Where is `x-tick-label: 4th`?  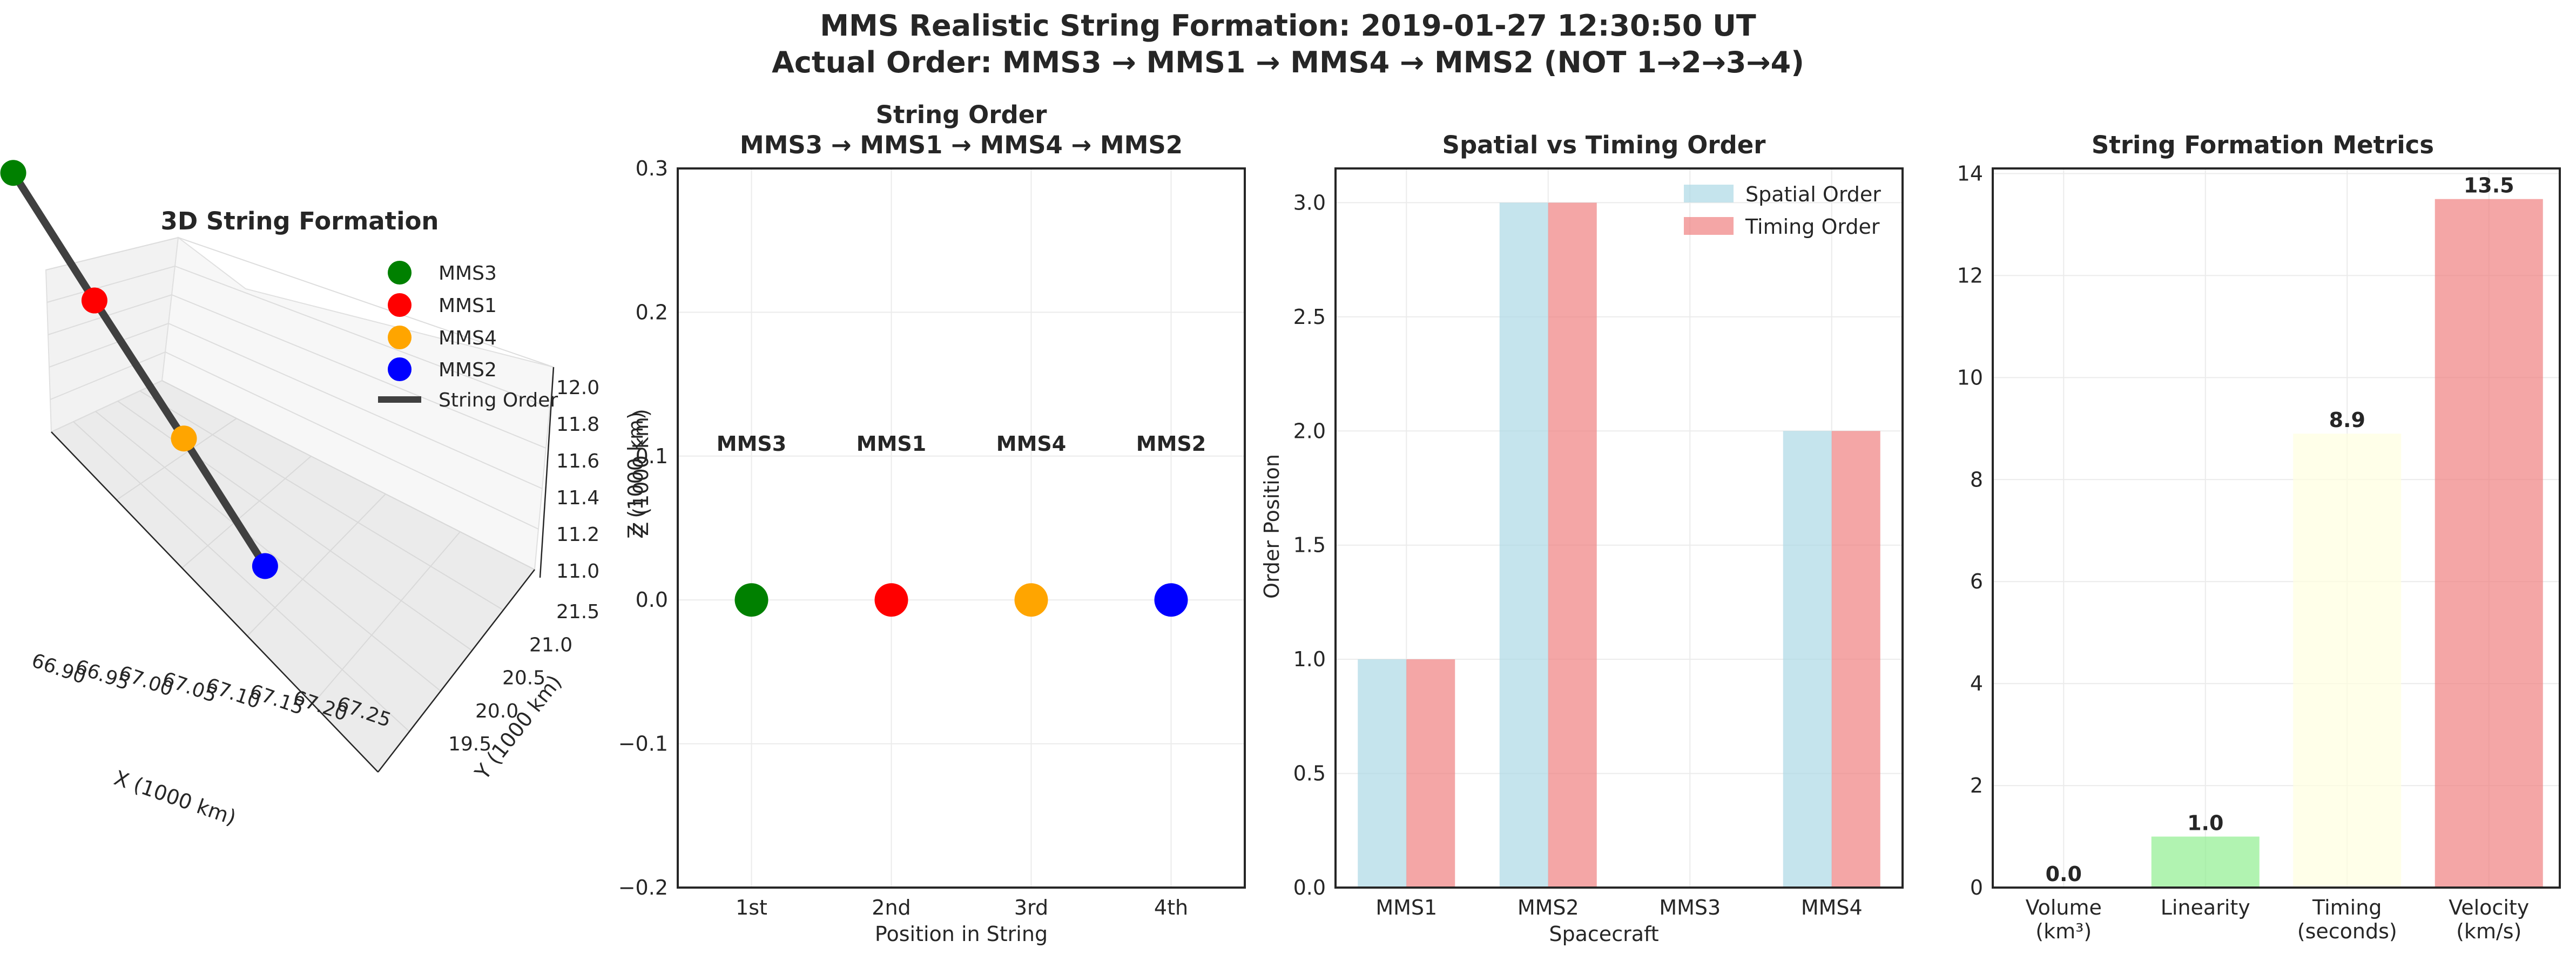
x-tick-label: 4th is located at coordinates (1171, 907).